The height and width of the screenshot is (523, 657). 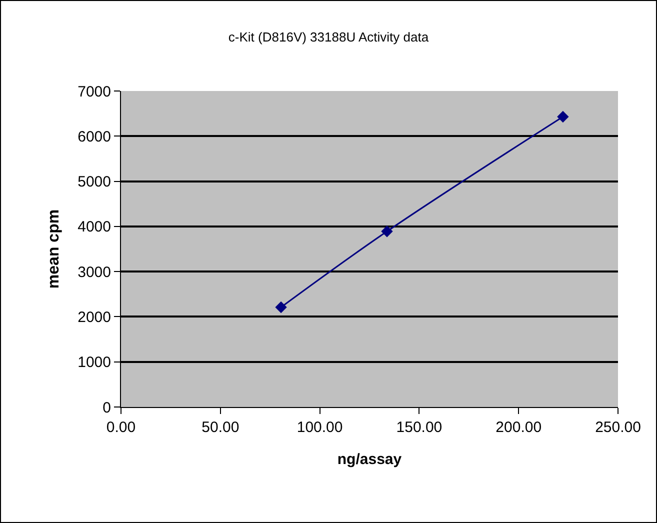 I want to click on y-tick-label: 7000, so click(x=94, y=91).